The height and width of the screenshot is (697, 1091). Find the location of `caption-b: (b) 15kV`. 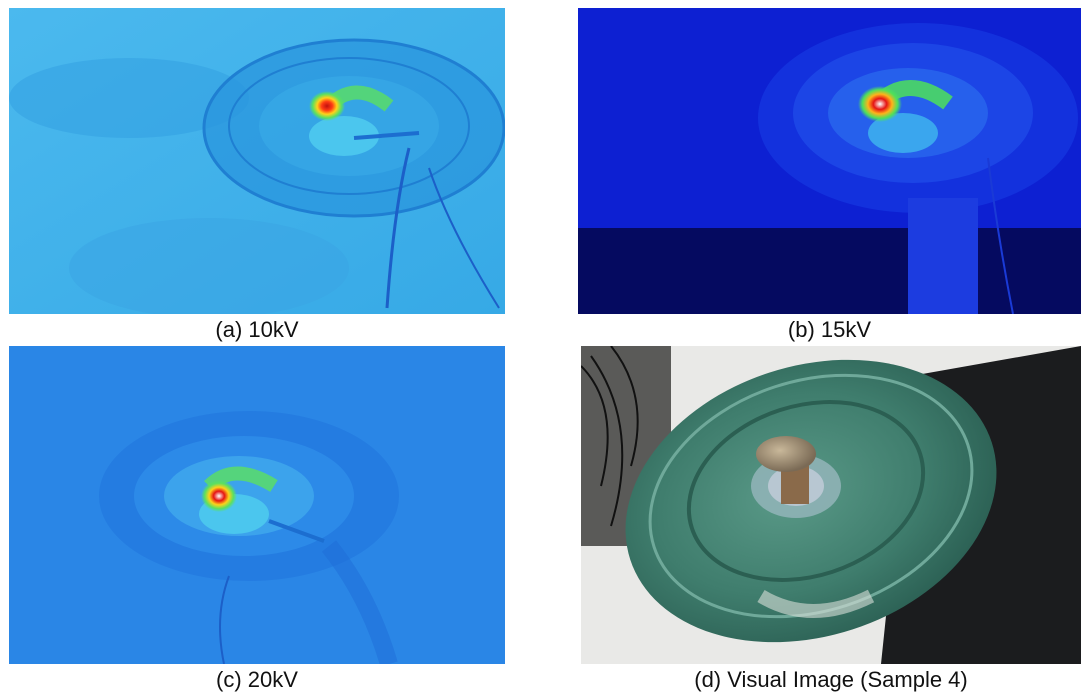

caption-b: (b) 15kV is located at coordinates (829, 329).